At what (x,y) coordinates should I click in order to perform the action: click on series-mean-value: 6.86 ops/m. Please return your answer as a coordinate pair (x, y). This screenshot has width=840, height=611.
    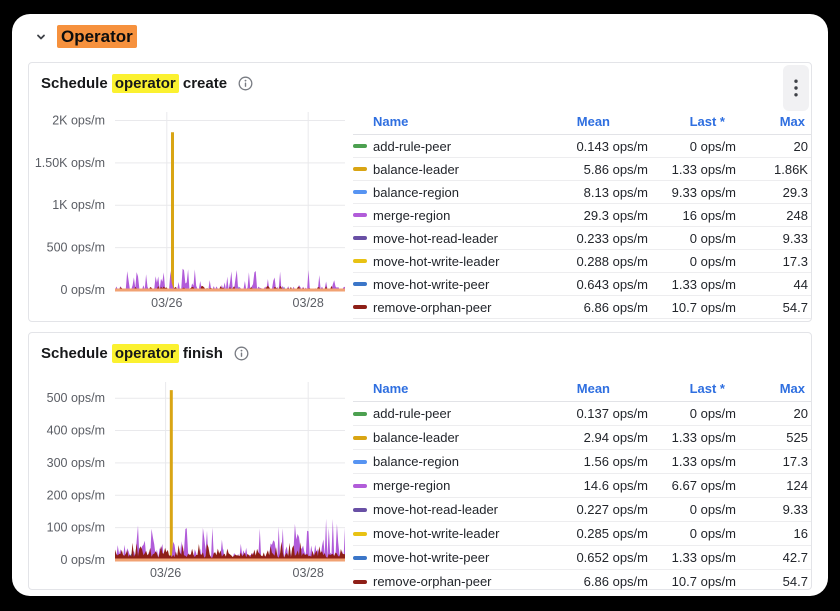
    Looking at the image, I should click on (615, 581).